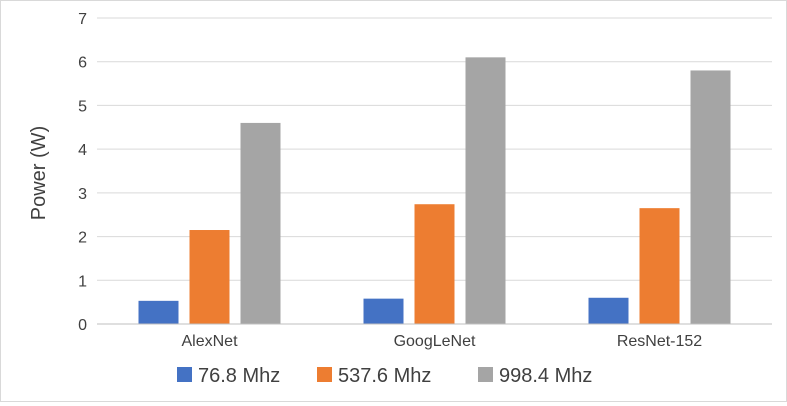  Describe the element at coordinates (82, 63) in the screenshot. I see `y-tick-label: 6` at that location.